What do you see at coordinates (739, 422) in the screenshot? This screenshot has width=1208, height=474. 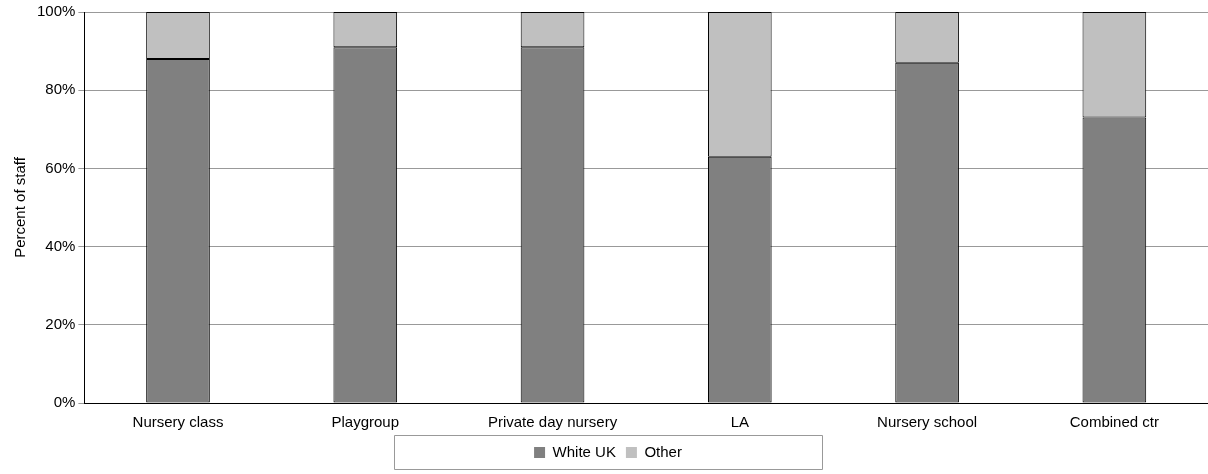 I see `x-tick-label: LA` at bounding box center [739, 422].